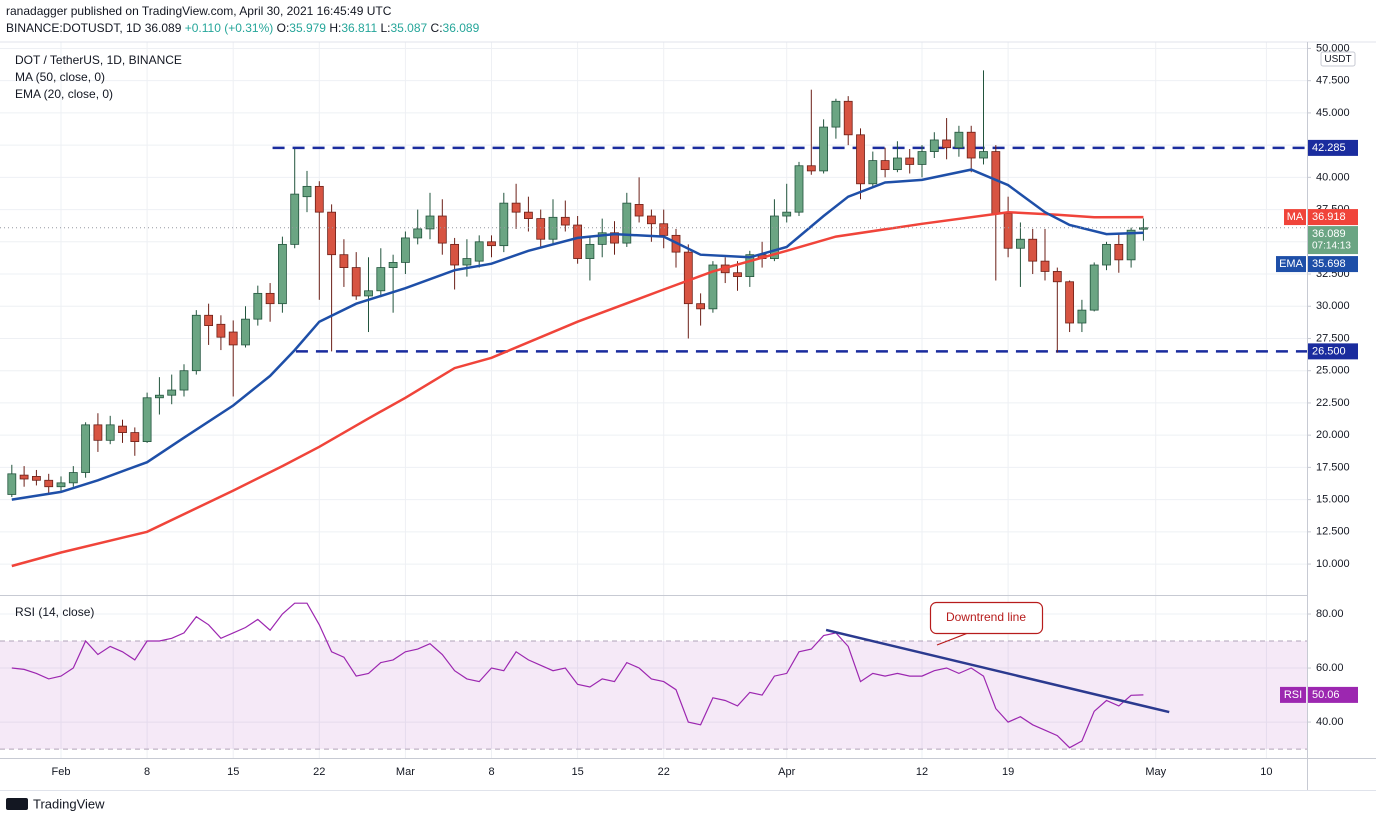 Image resolution: width=1376 pixels, height=823 pixels. I want to click on x-tick-label: 15, so click(233, 772).